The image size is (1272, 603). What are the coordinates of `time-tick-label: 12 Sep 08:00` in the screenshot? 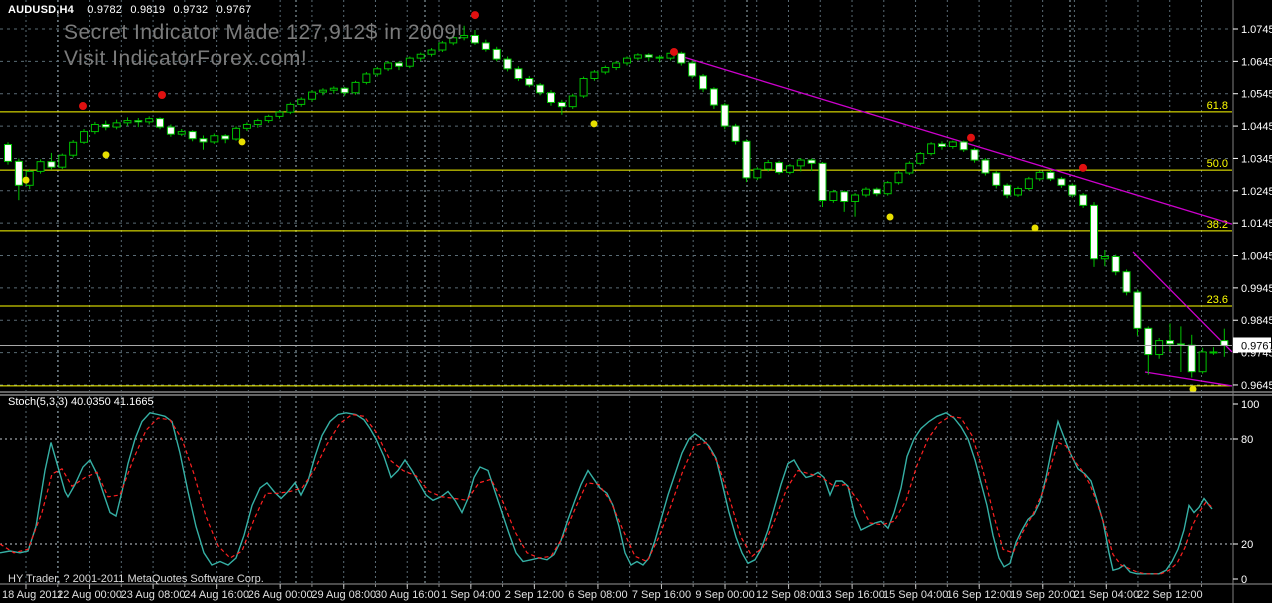 It's located at (788, 595).